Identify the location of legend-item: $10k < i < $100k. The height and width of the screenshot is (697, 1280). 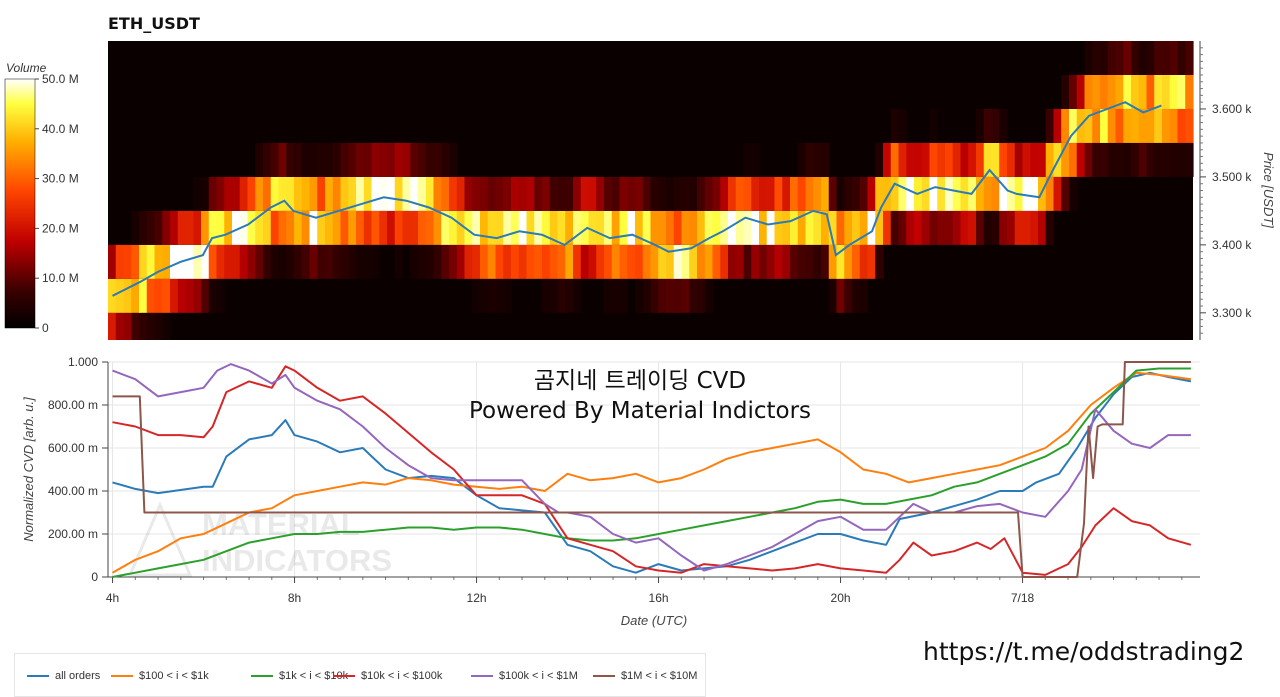
(387, 676).